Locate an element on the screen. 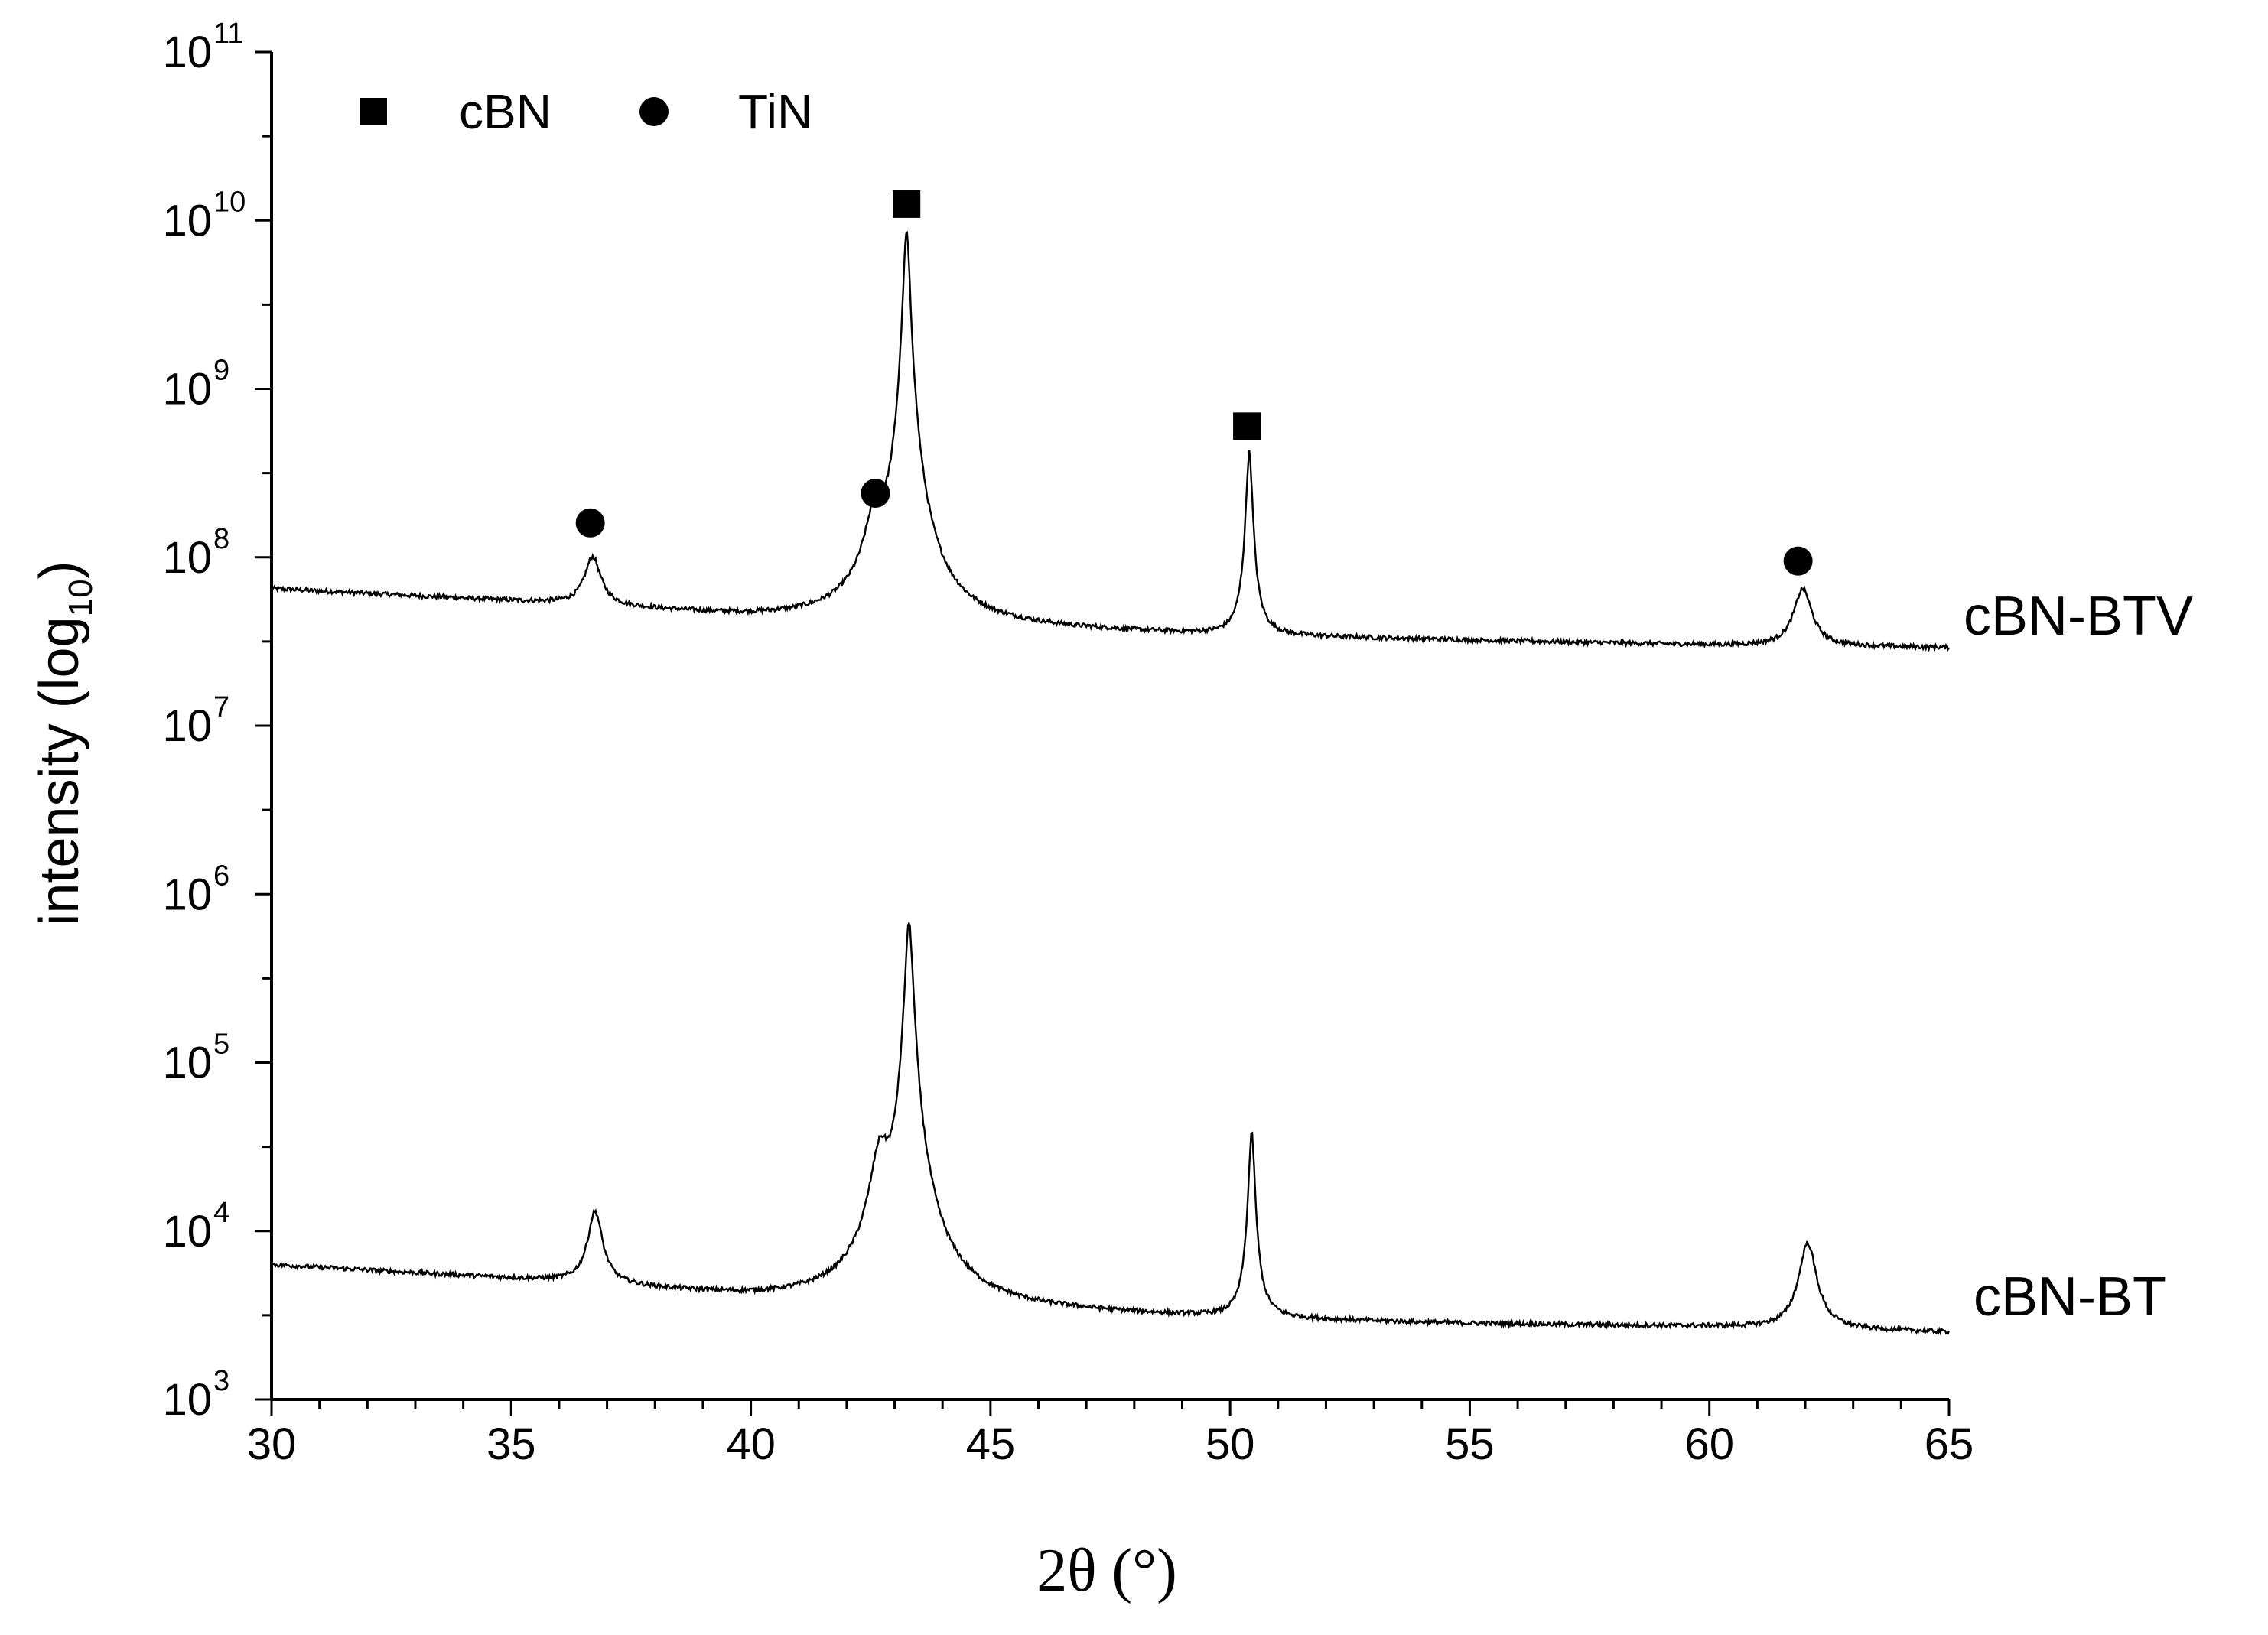  x-tick-label: 60 is located at coordinates (1709, 1444).